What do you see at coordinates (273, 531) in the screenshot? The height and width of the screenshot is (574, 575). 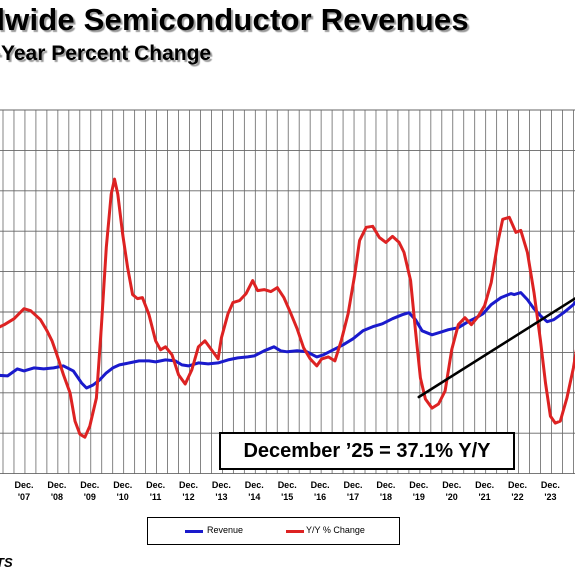 I see `legend: Revenue Y/Y % Change` at bounding box center [273, 531].